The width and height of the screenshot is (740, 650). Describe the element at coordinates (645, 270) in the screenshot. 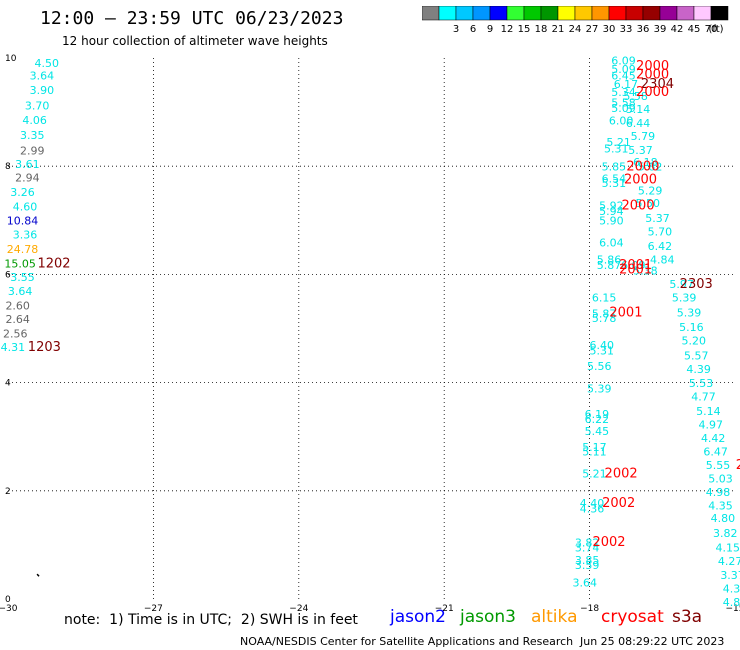

I see `wave-height-reading: 5.38` at that location.